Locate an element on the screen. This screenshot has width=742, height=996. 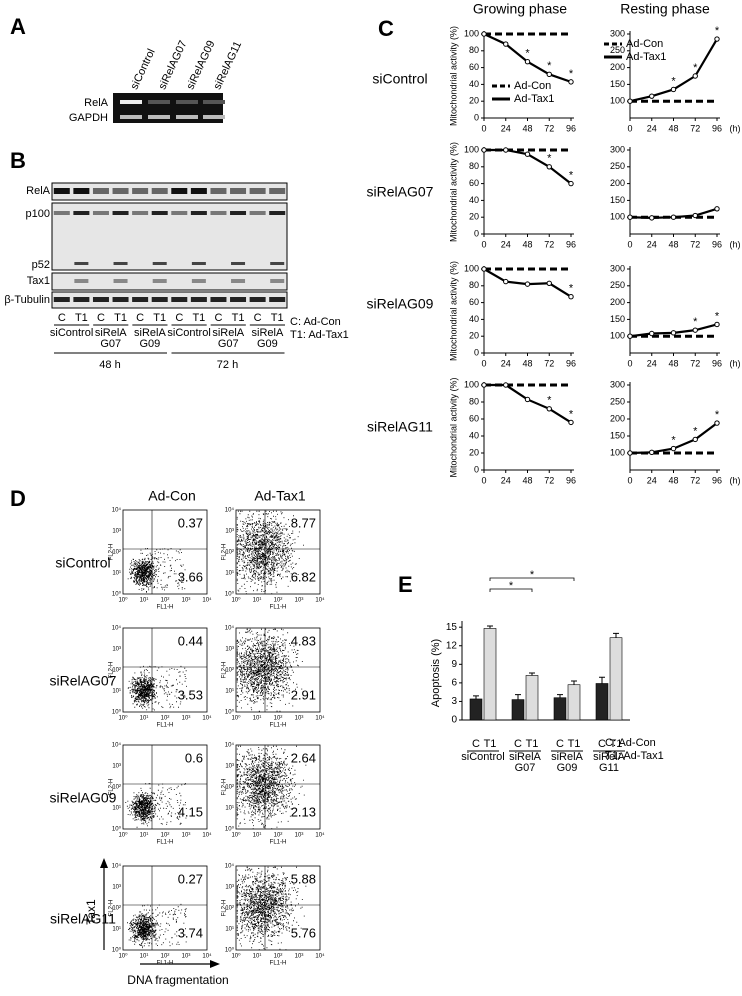
y-tick-label: 40 is located at coordinates (474, 84).